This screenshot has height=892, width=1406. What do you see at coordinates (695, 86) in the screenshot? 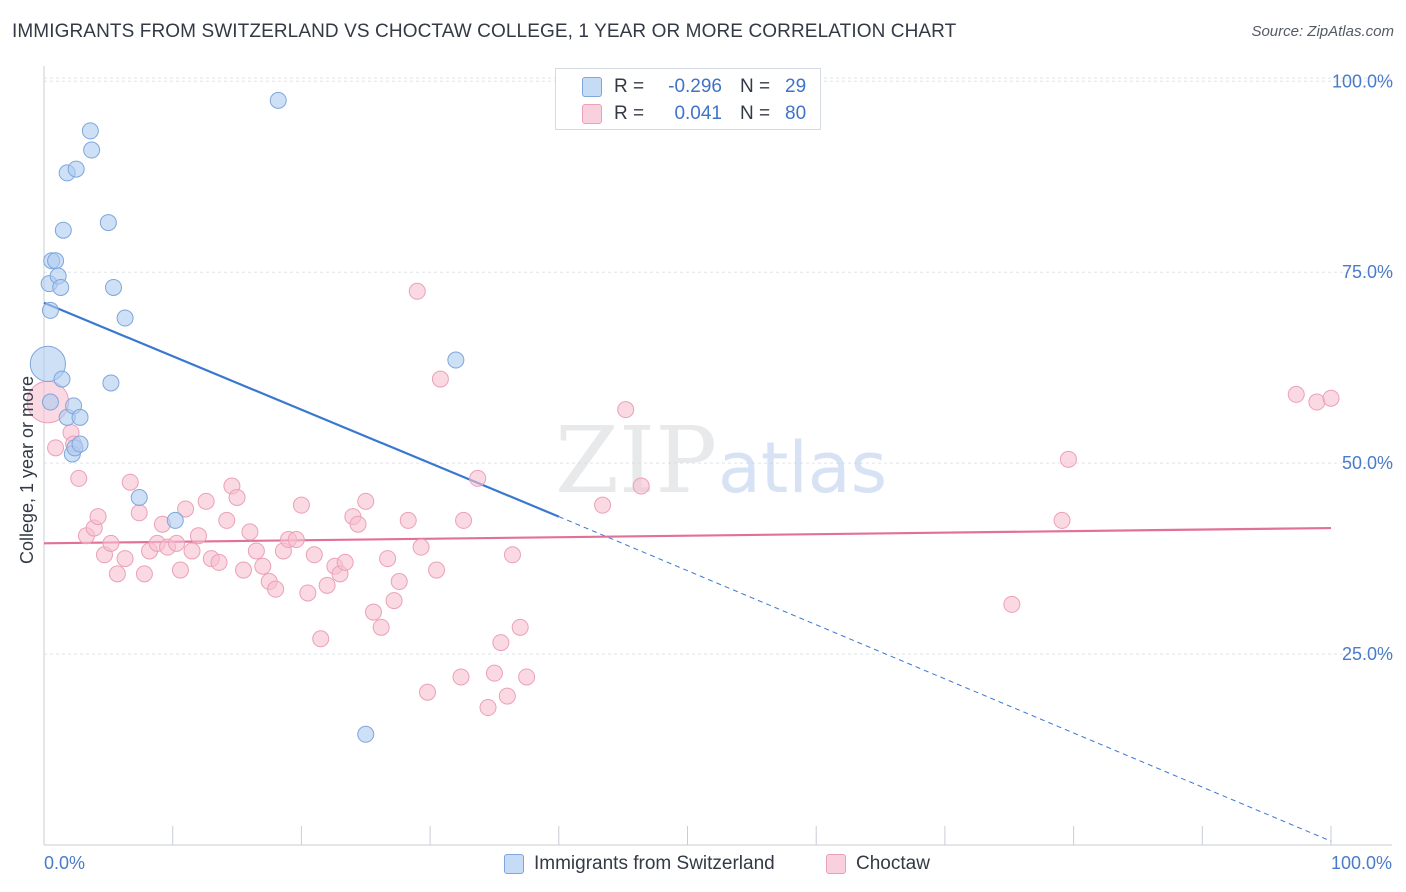
I see `r-value: -0.296` at bounding box center [695, 86].